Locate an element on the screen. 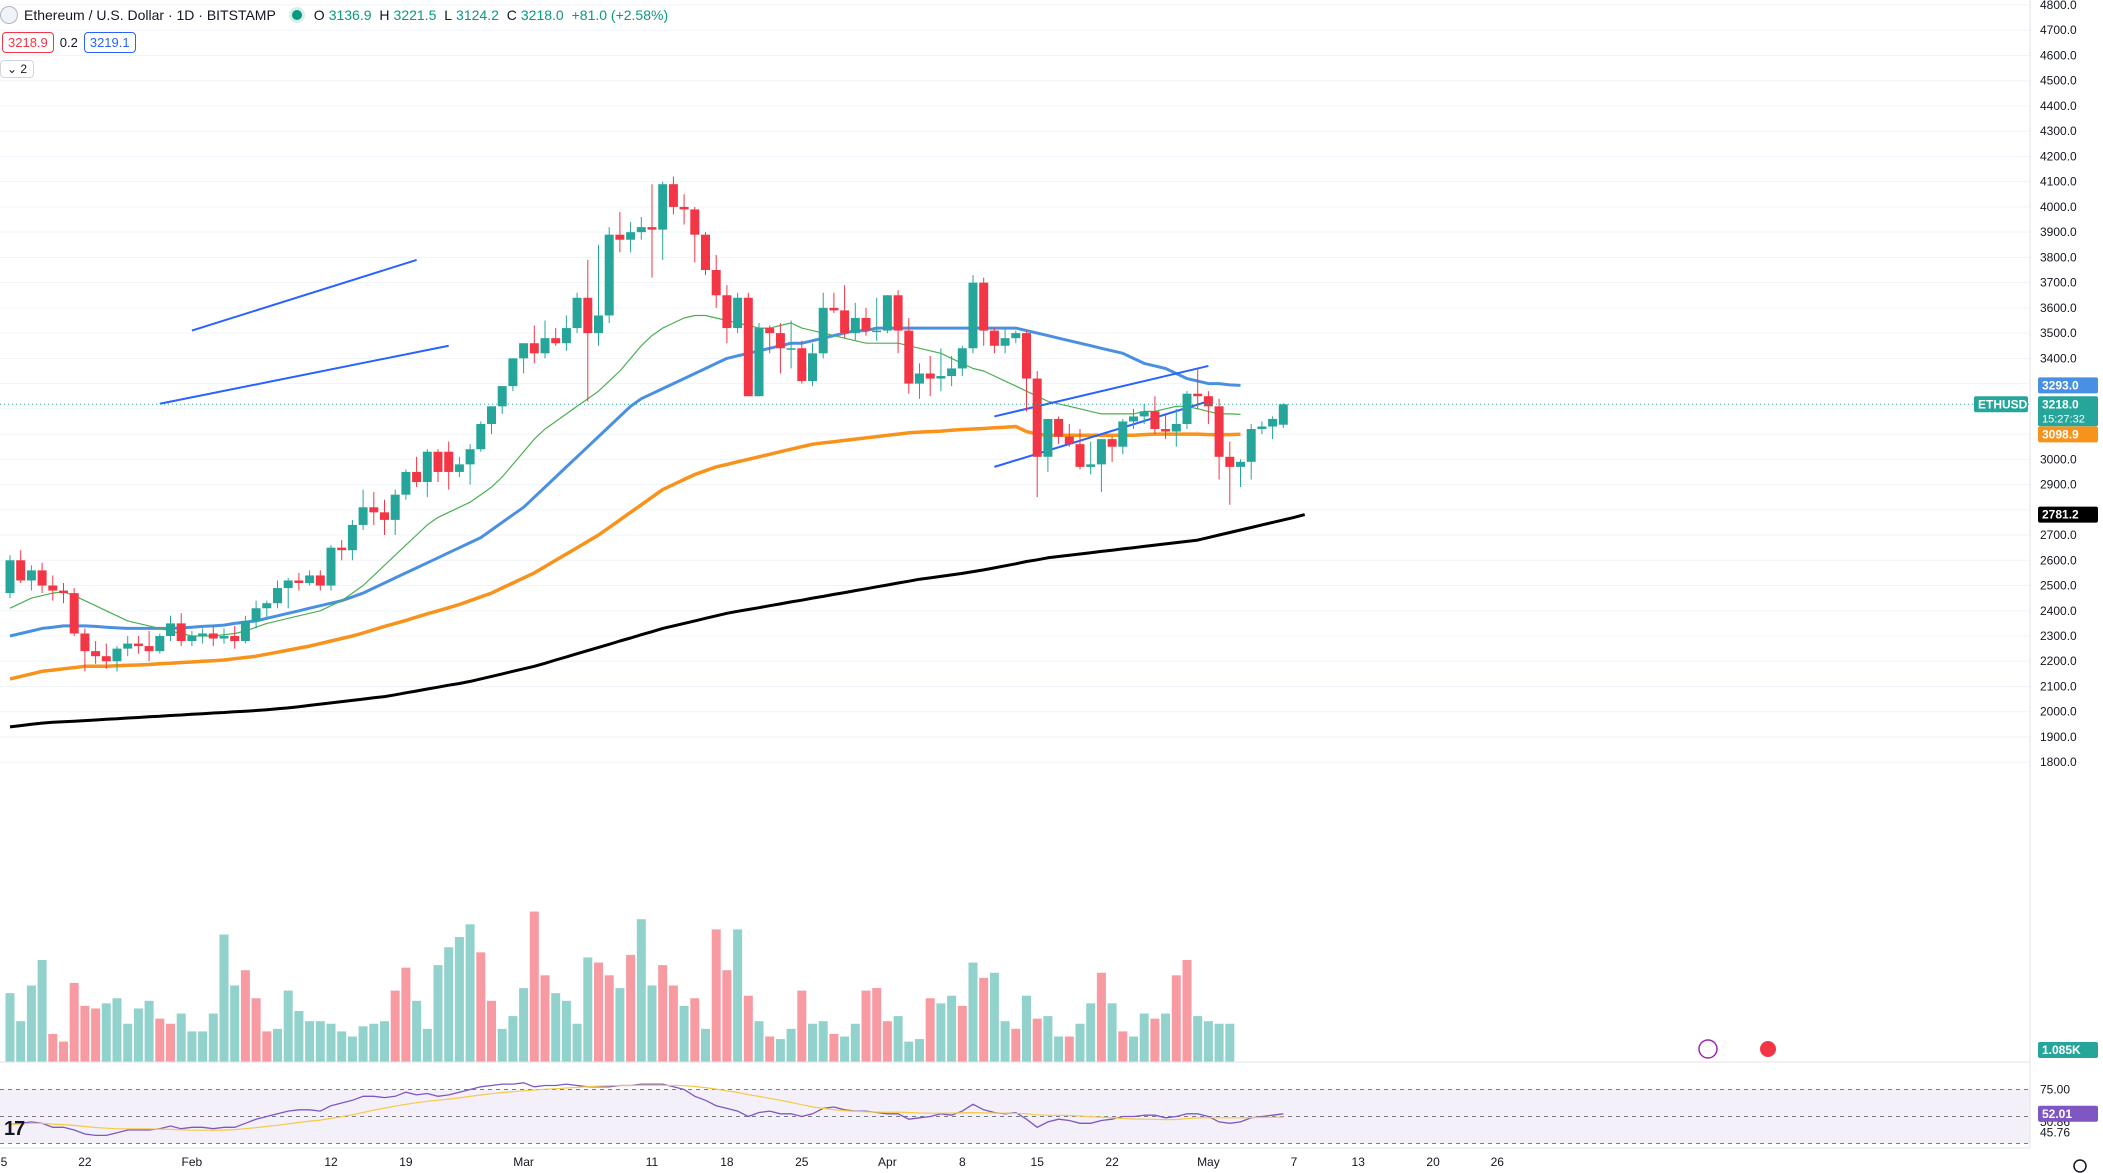 The width and height of the screenshot is (2103, 1173). symbol-title: Ethereum / U.S. Dollar · 1D · BITSTAMP is located at coordinates (150, 15).